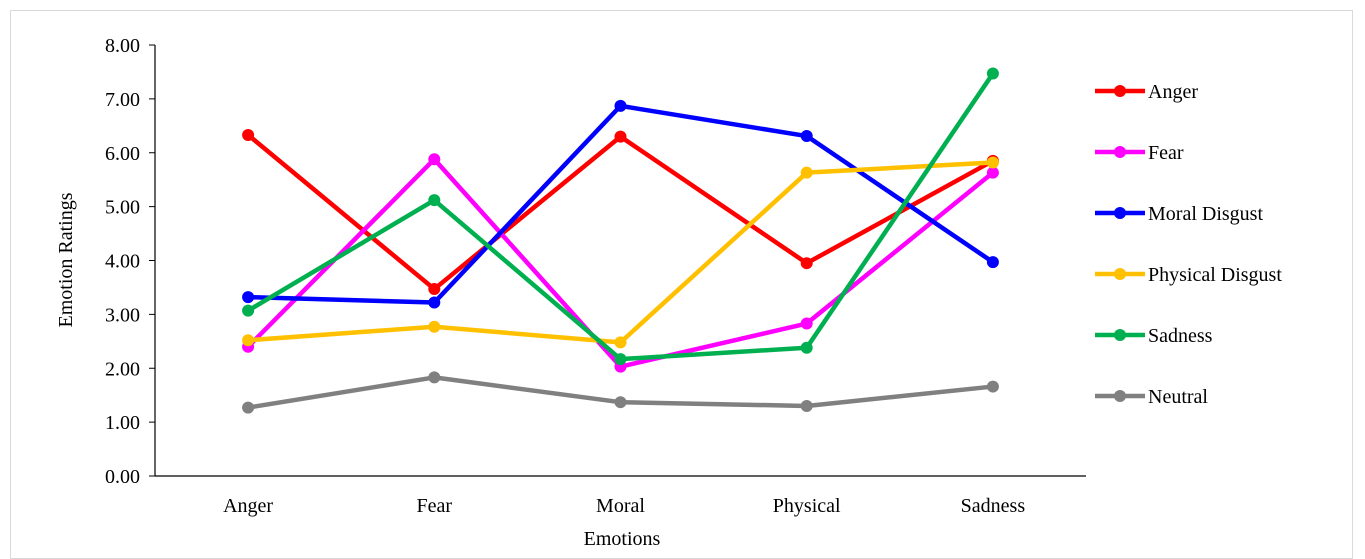 The image size is (1365, 559). I want to click on x-category-label: Moral, so click(620, 506).